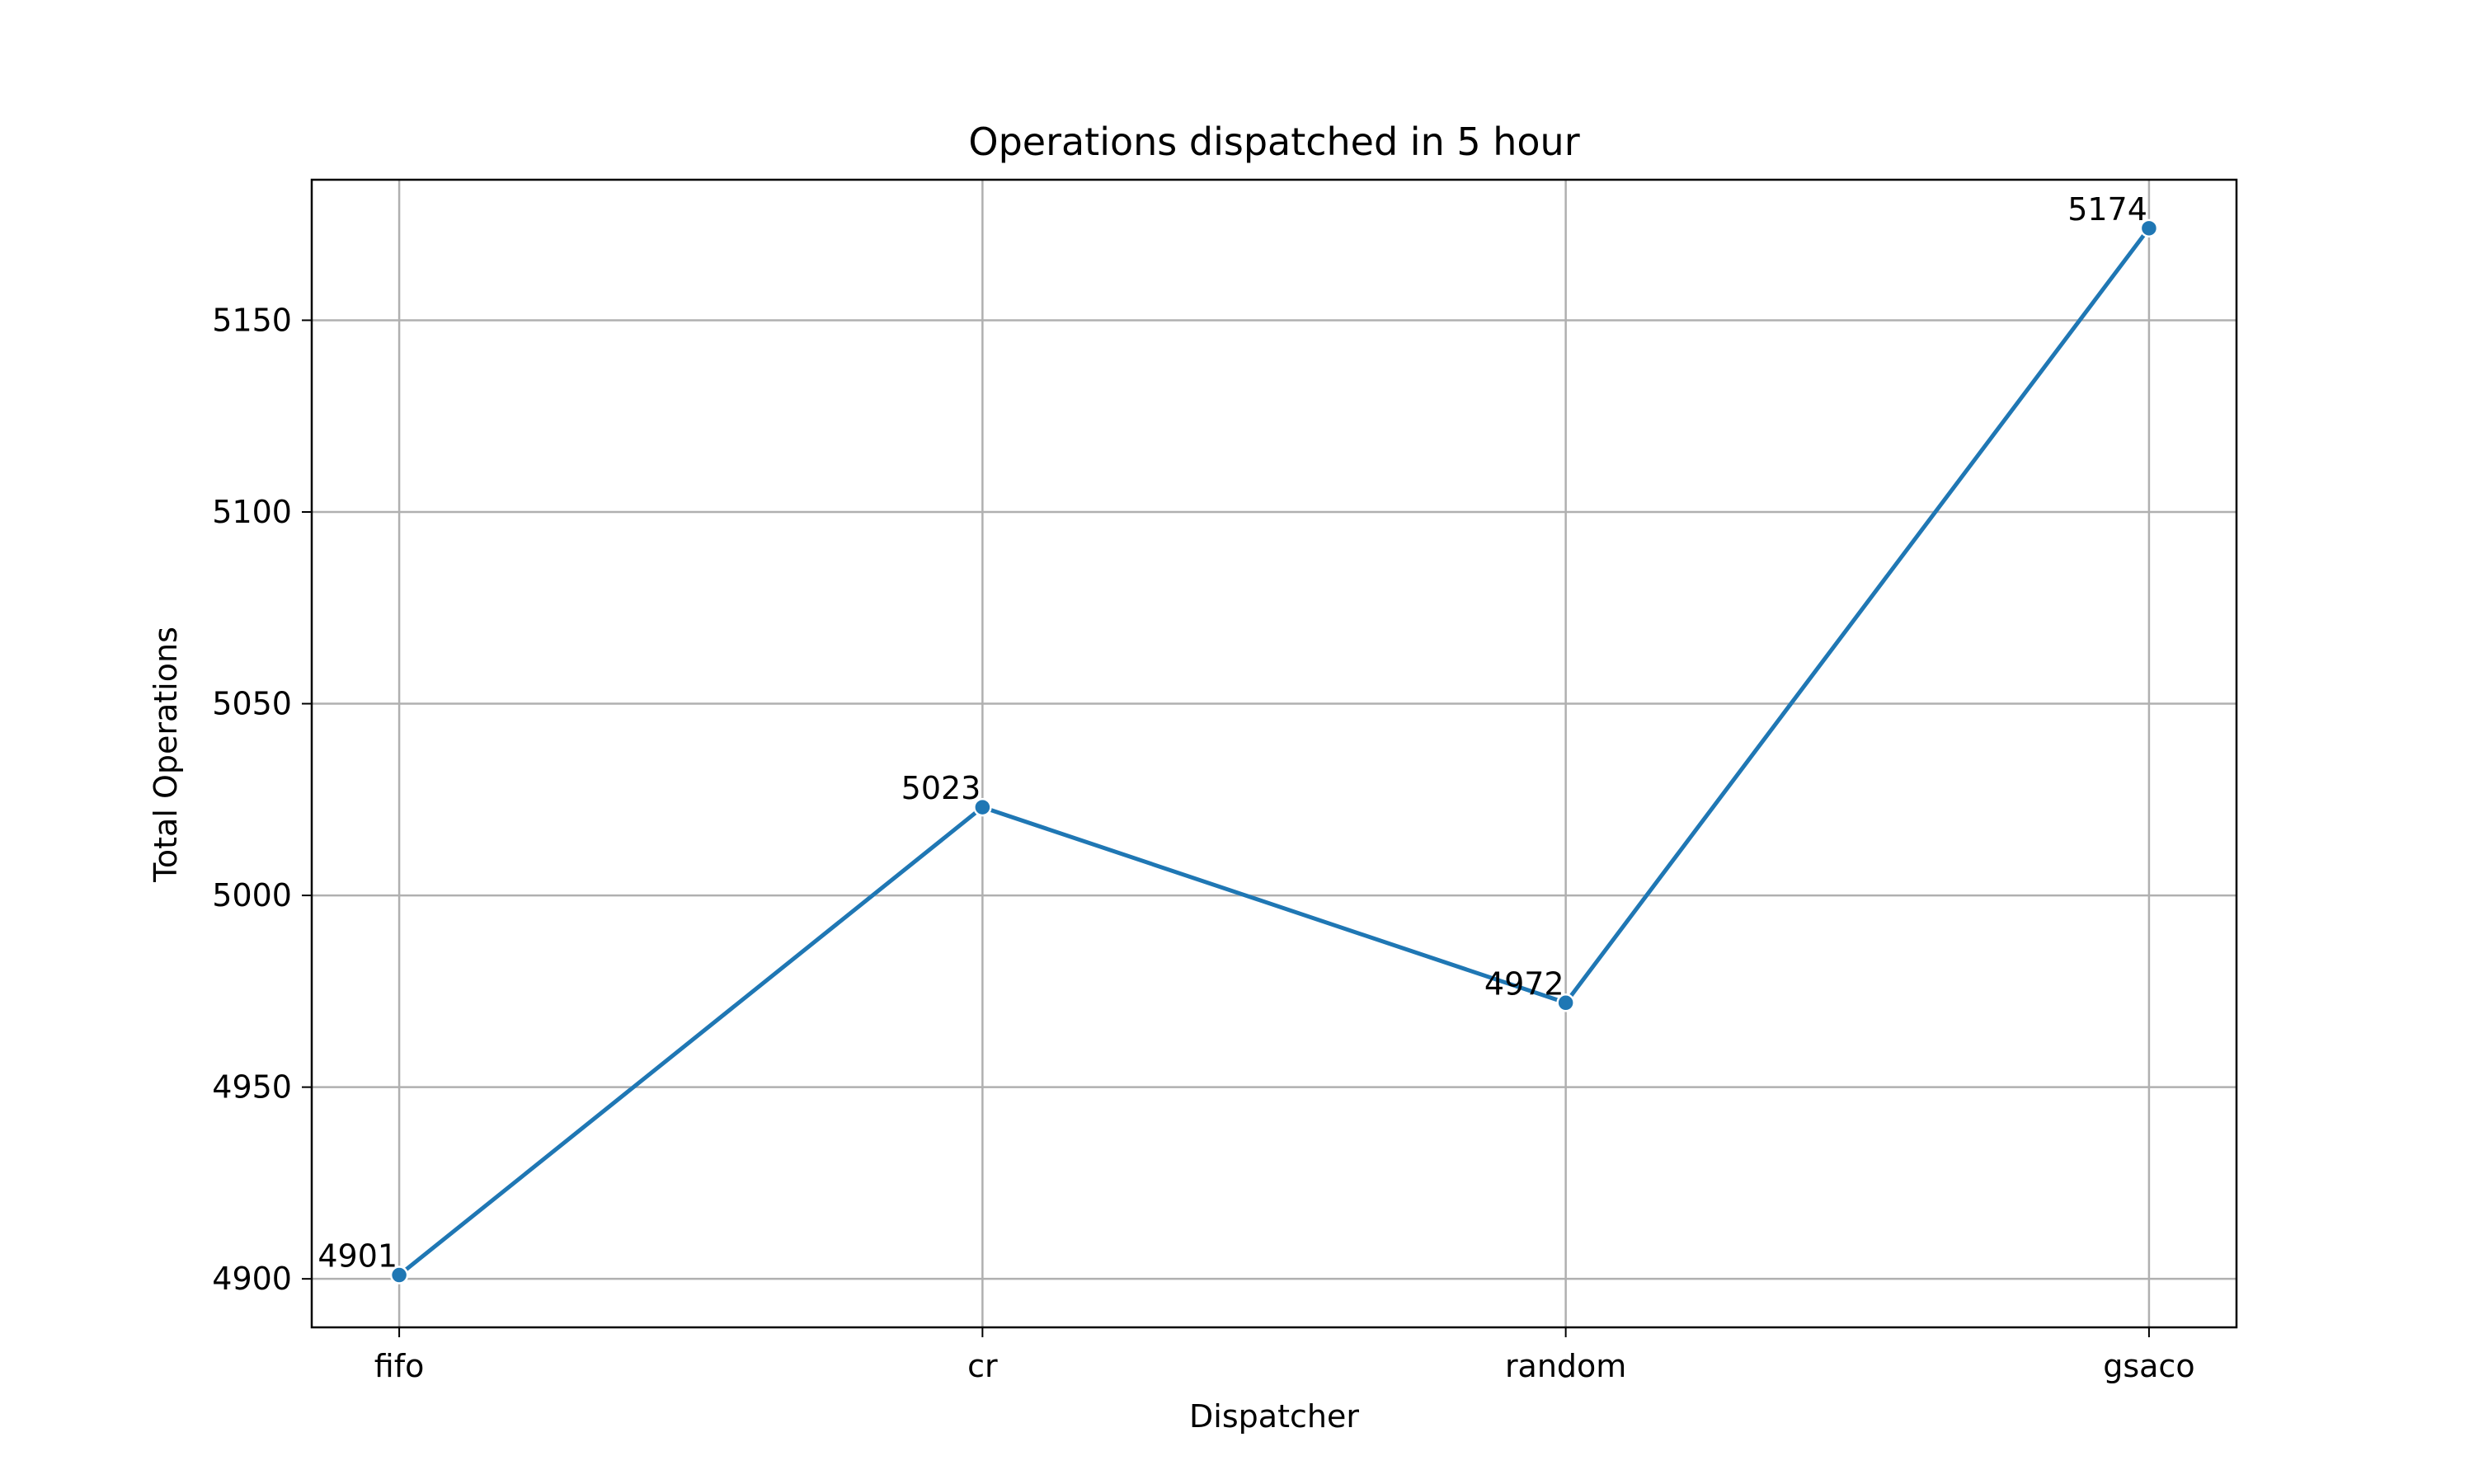 The width and height of the screenshot is (2474, 1484). What do you see at coordinates (252, 1087) in the screenshot?
I see `y-tick-label: 4950` at bounding box center [252, 1087].